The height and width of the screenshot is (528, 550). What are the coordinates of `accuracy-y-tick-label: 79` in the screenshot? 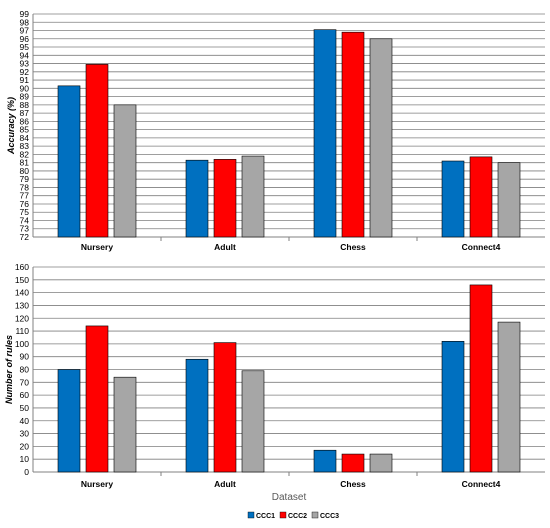 It's located at (25, 179).